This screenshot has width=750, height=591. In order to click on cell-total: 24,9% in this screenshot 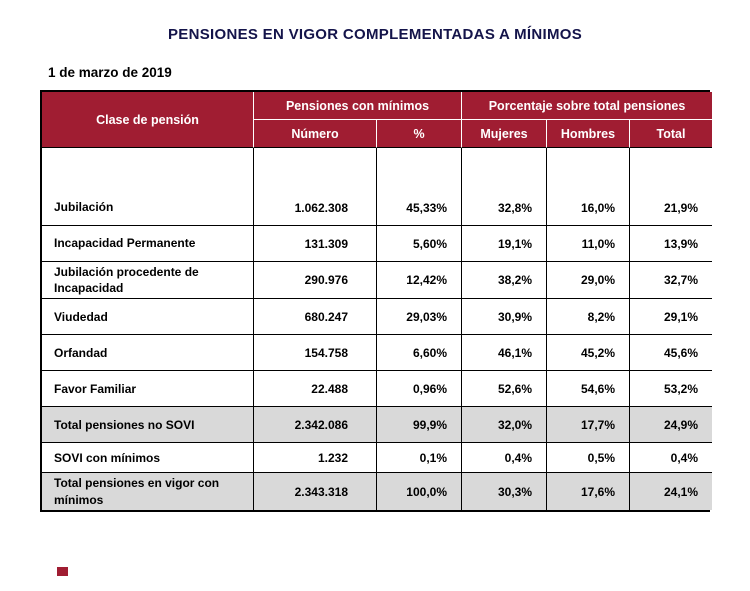, I will do `click(671, 425)`.